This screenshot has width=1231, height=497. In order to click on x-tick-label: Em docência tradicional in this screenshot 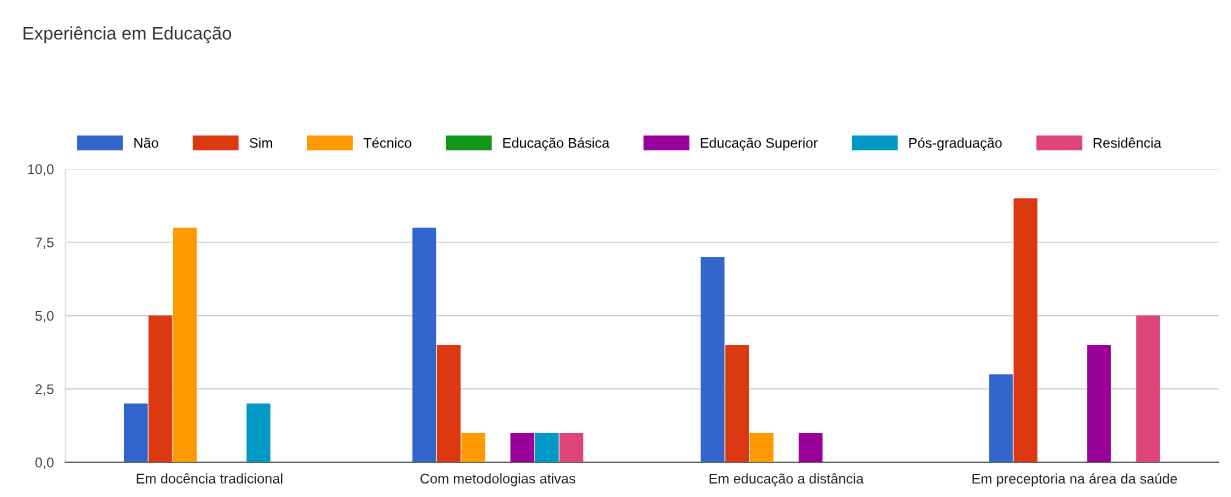, I will do `click(209, 478)`.